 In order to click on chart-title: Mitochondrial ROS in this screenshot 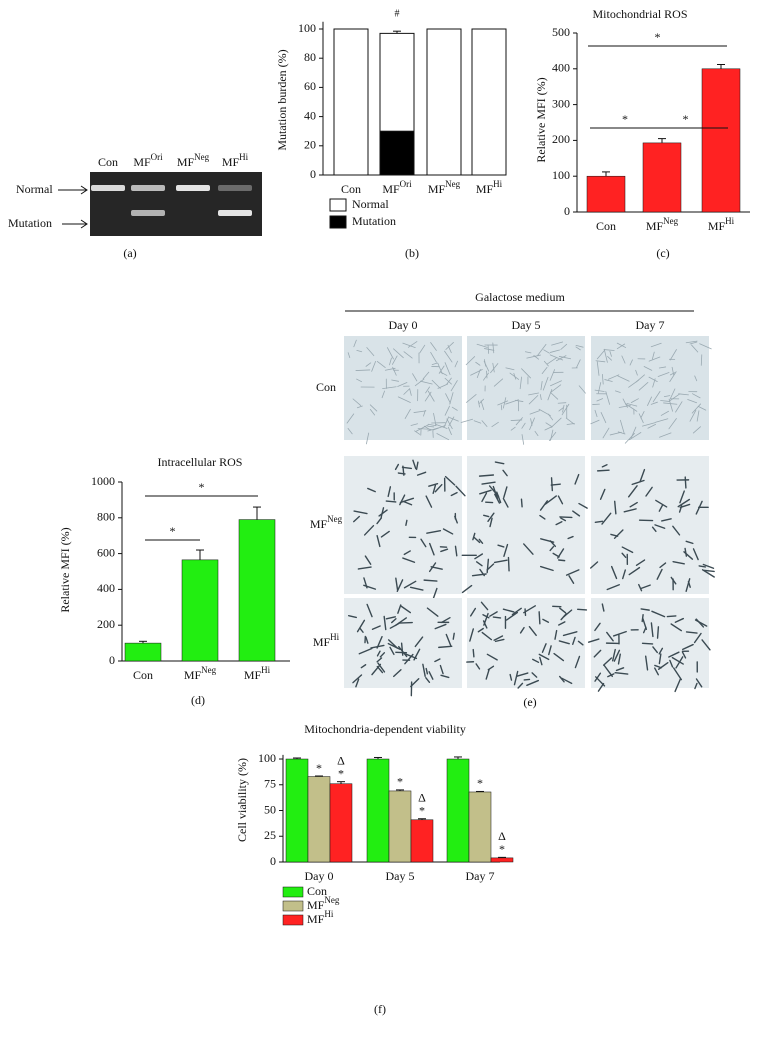, I will do `click(640, 14)`.